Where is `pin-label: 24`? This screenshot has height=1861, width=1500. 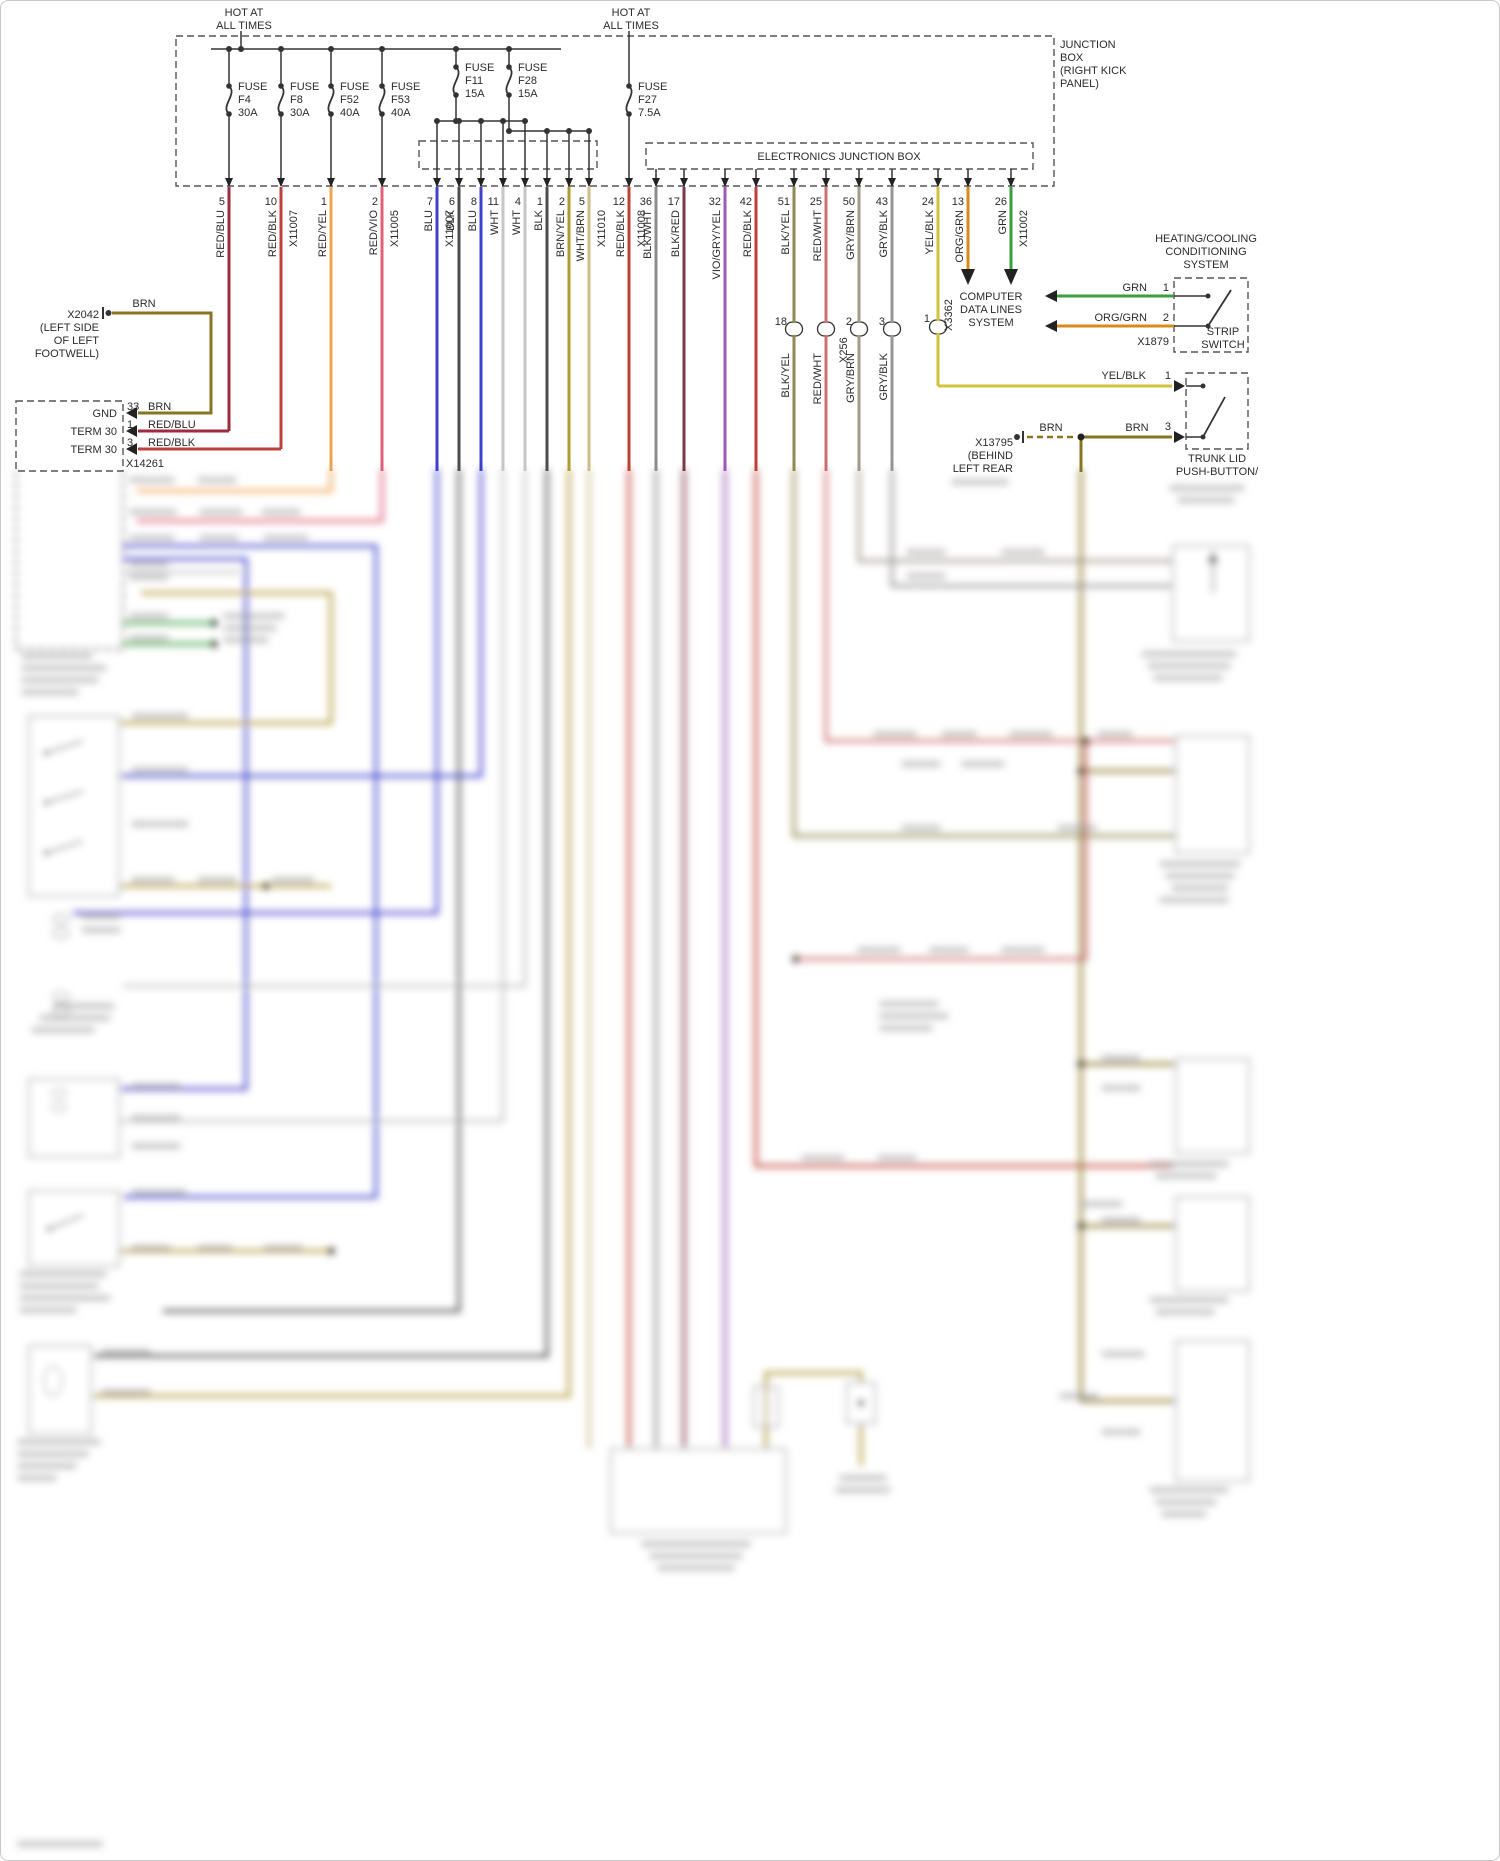 pin-label: 24 is located at coordinates (928, 202).